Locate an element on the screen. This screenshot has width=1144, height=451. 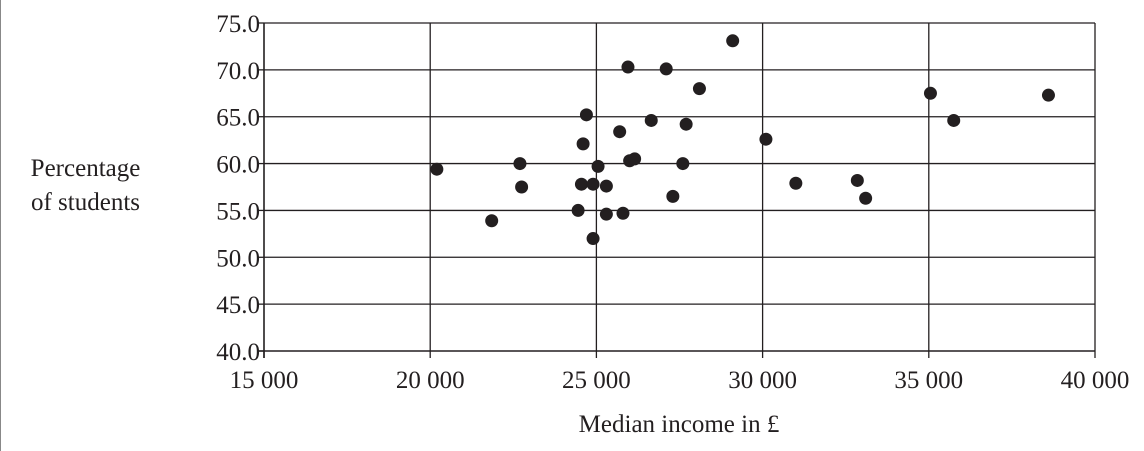
y-tick-label: 75.0 is located at coordinates (238, 24).